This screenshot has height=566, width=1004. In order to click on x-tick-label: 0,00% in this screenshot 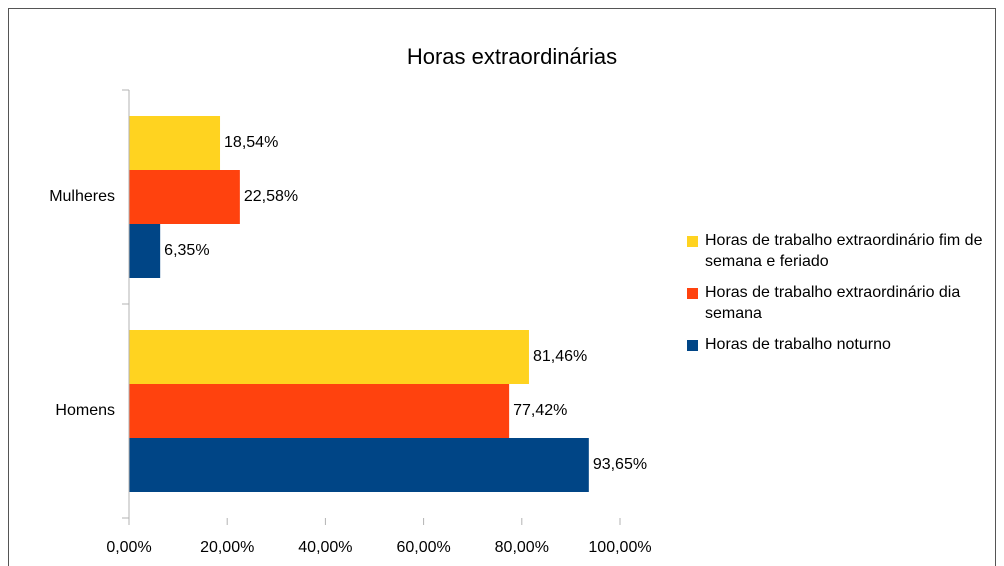, I will do `click(128, 547)`.